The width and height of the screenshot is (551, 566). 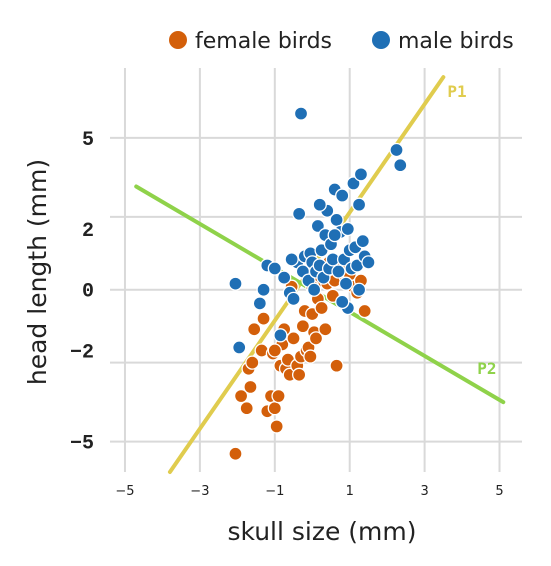 I want to click on line-label-p2: P2, so click(x=486, y=368).